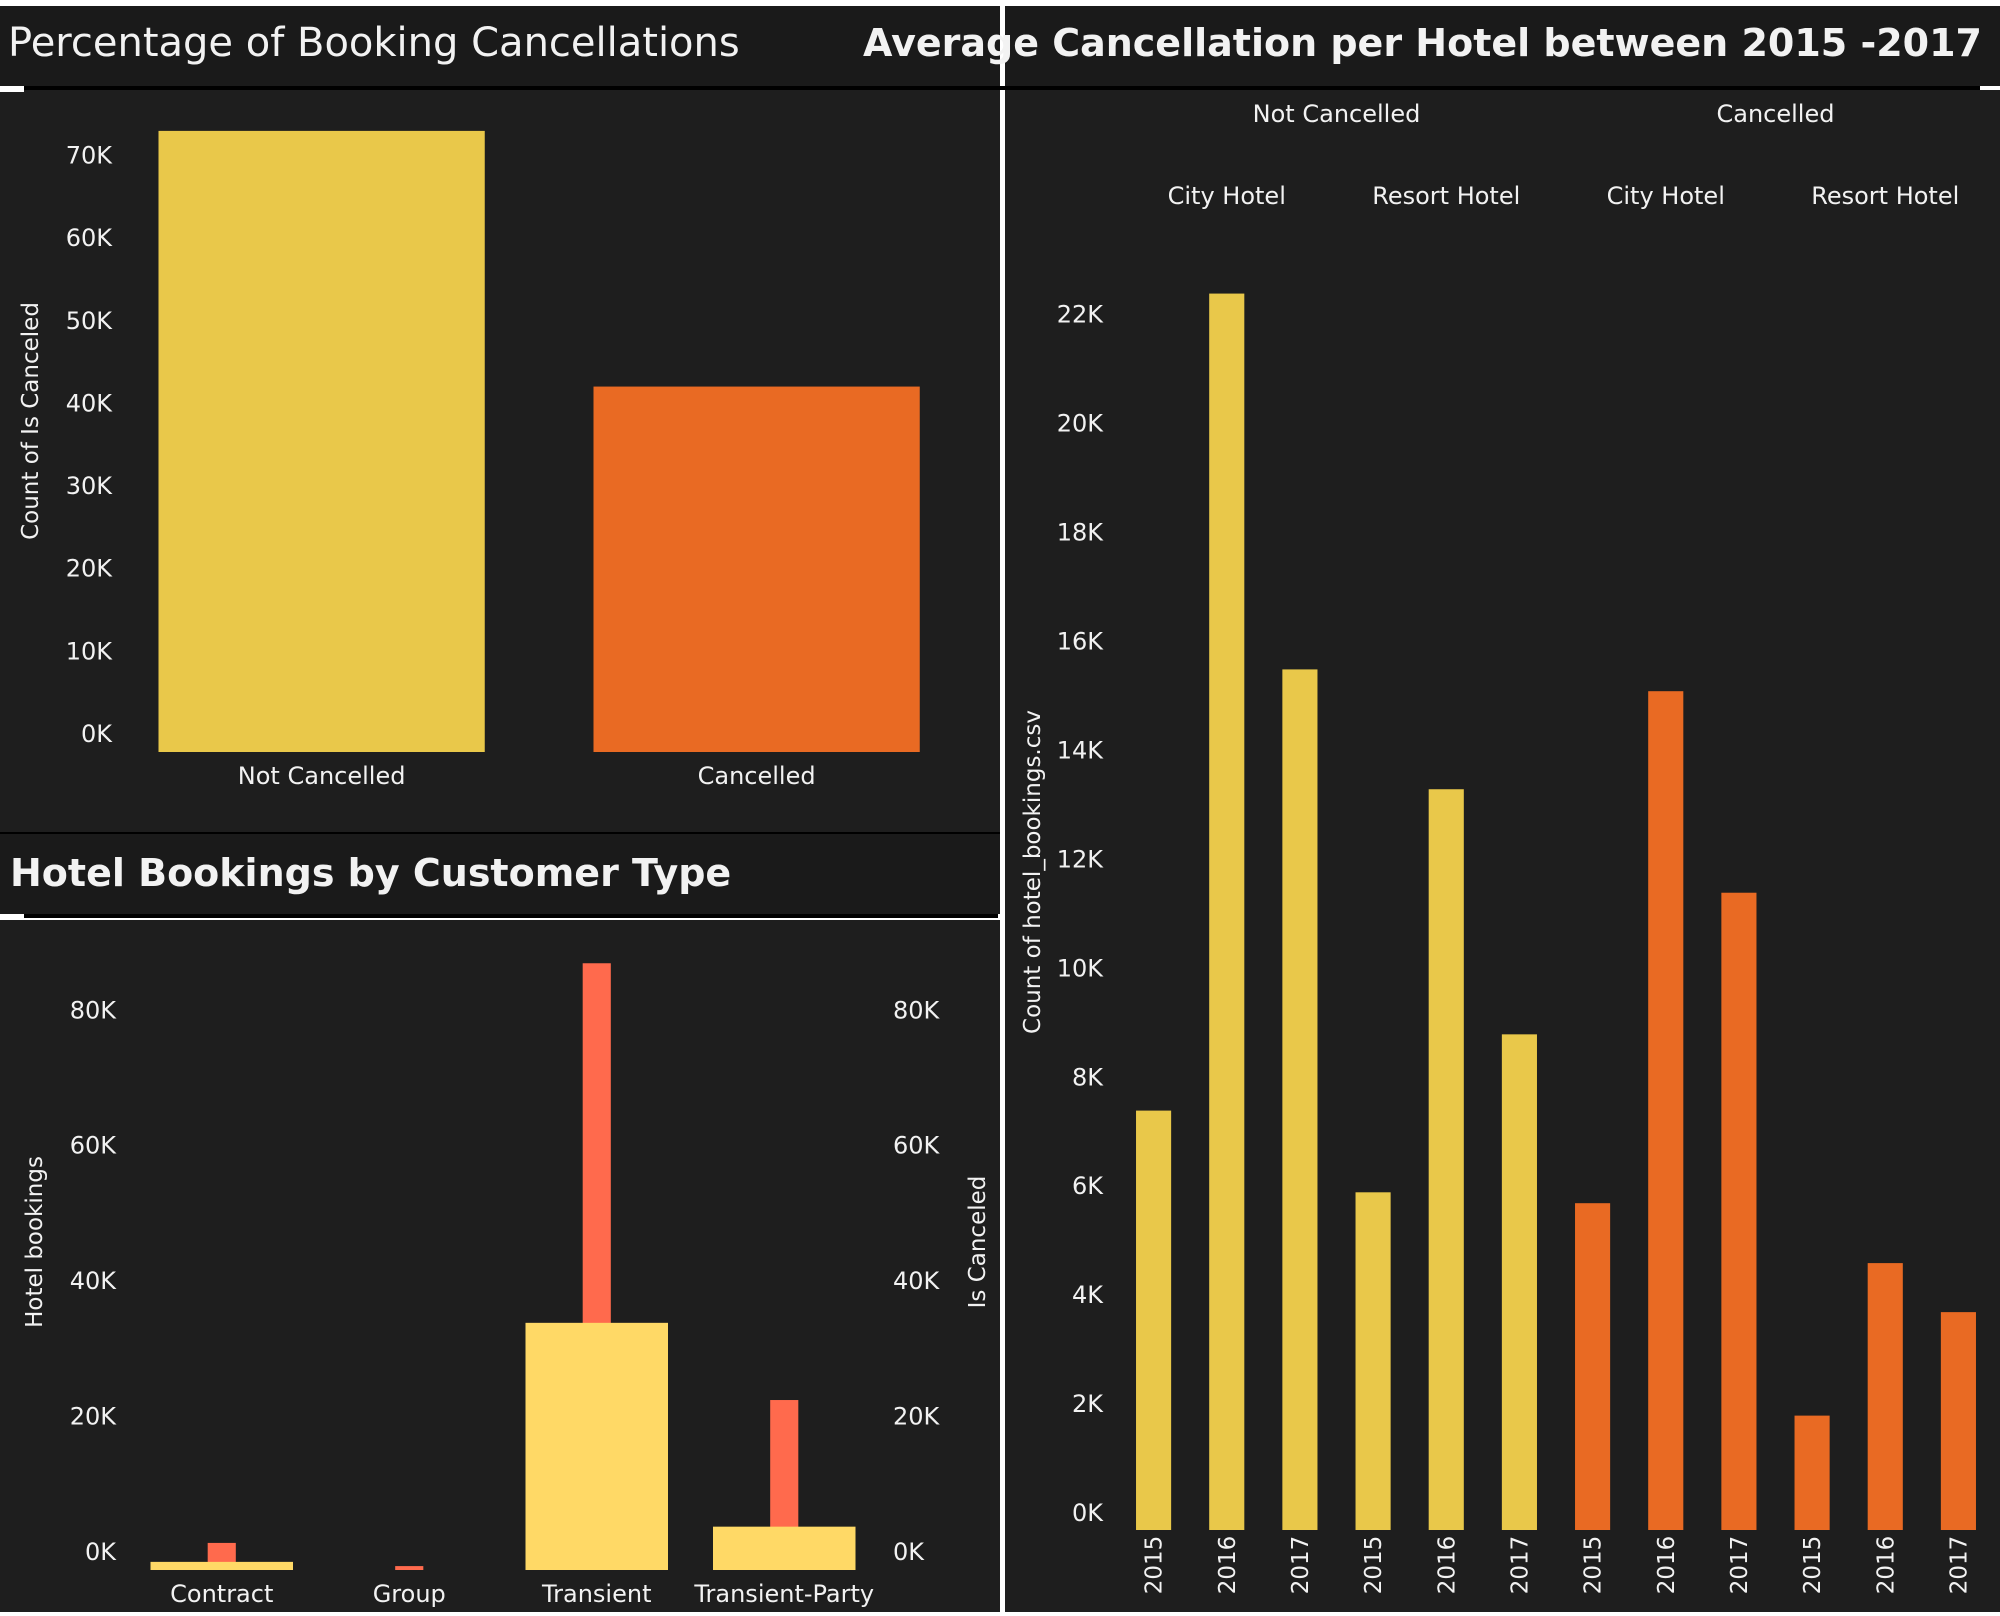  What do you see at coordinates (1776, 114) in the screenshot?
I see `column-header-status: Cancelled` at bounding box center [1776, 114].